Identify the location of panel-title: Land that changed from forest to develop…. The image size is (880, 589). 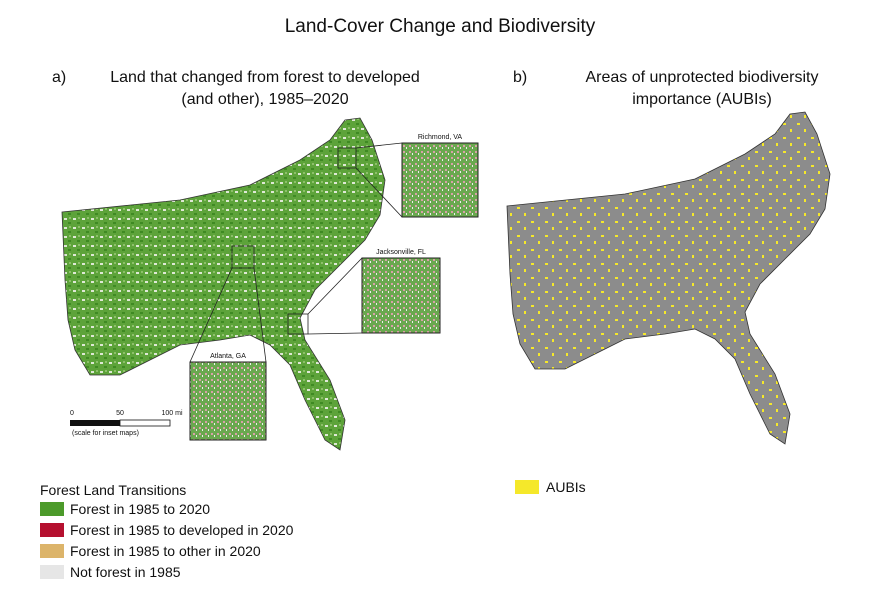
(265, 77).